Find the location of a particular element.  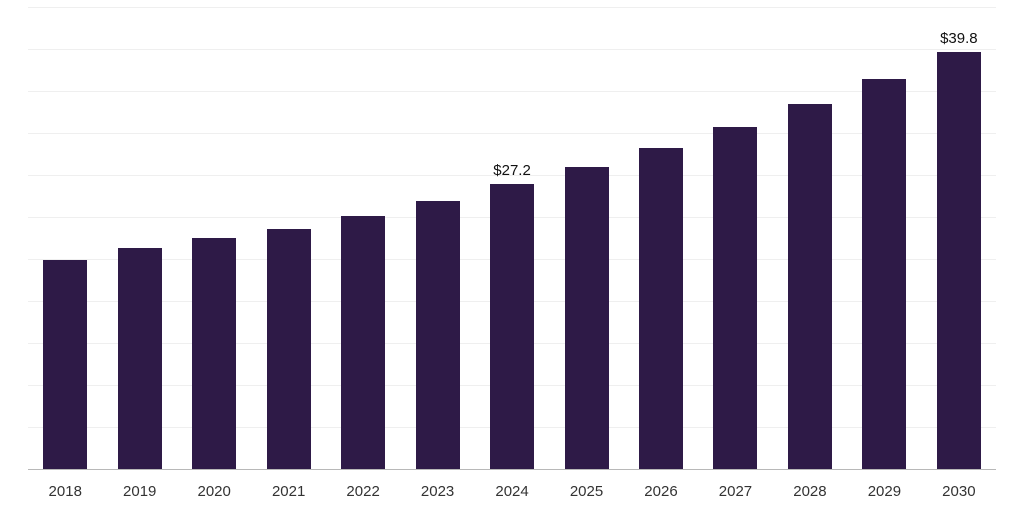

x-tick-2027: 2027 is located at coordinates (735, 491).